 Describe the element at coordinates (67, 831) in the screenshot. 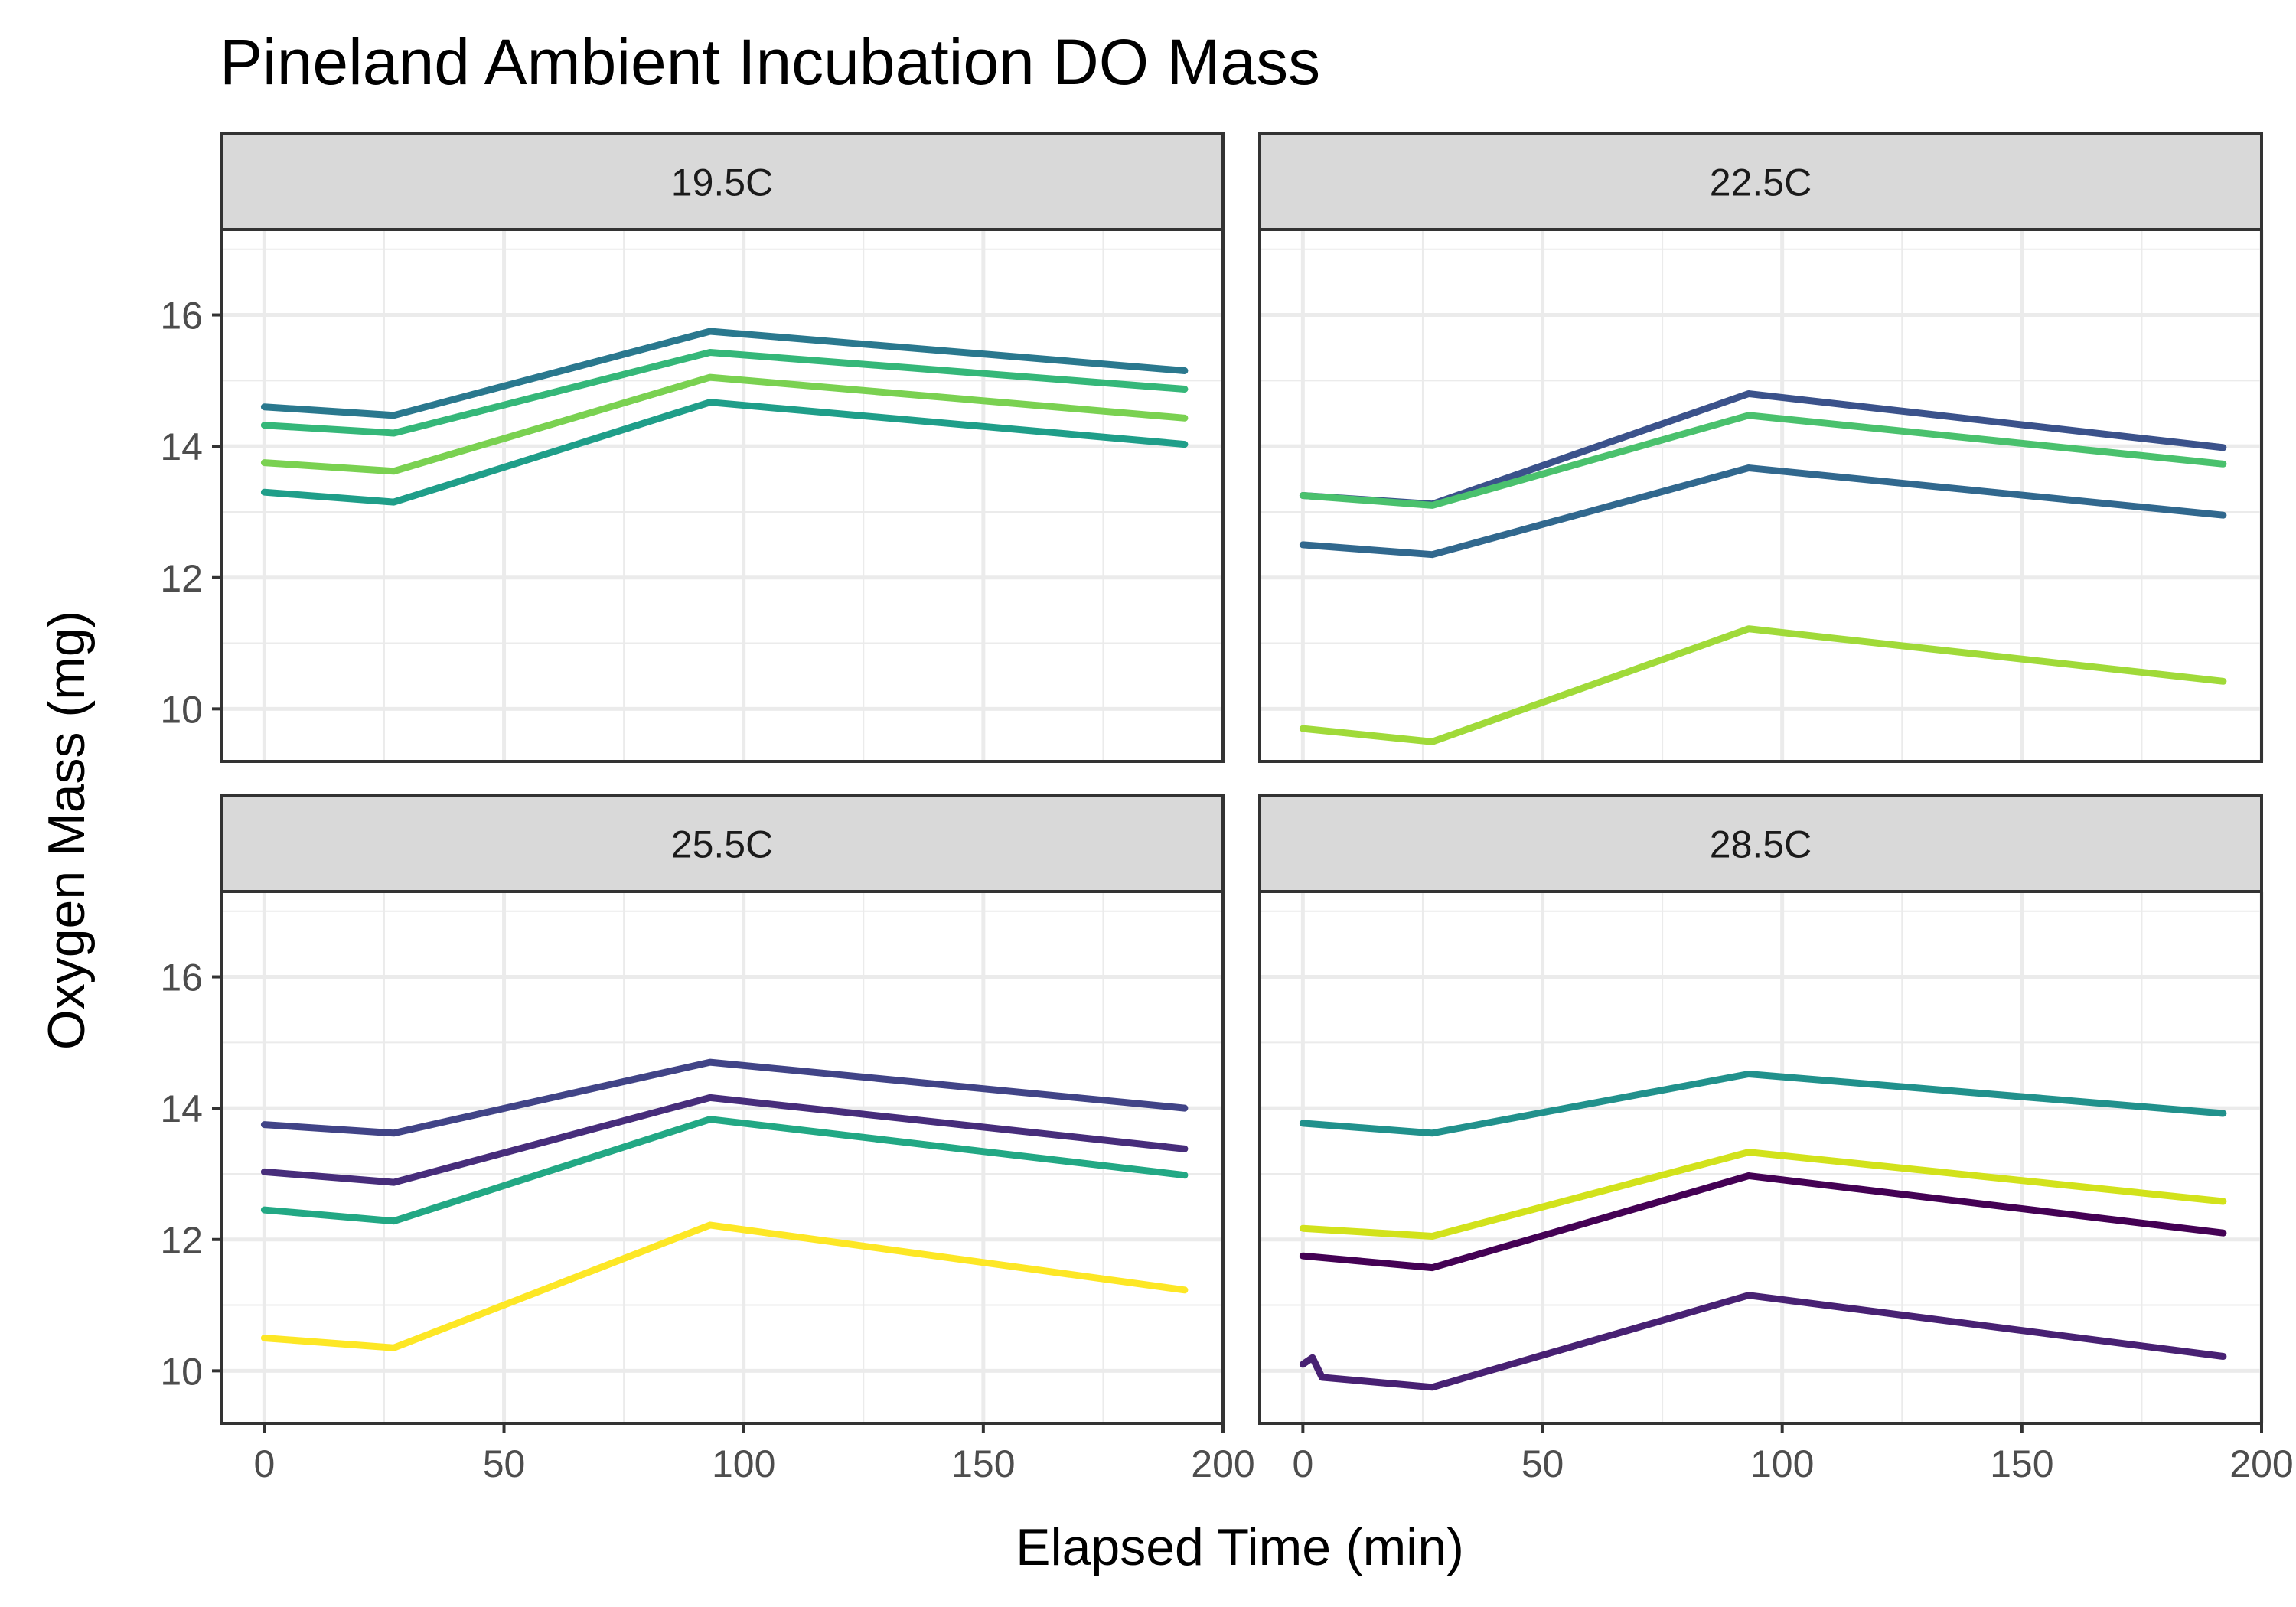

I see `y-axis-title: Oxygen Mass (mg)` at that location.